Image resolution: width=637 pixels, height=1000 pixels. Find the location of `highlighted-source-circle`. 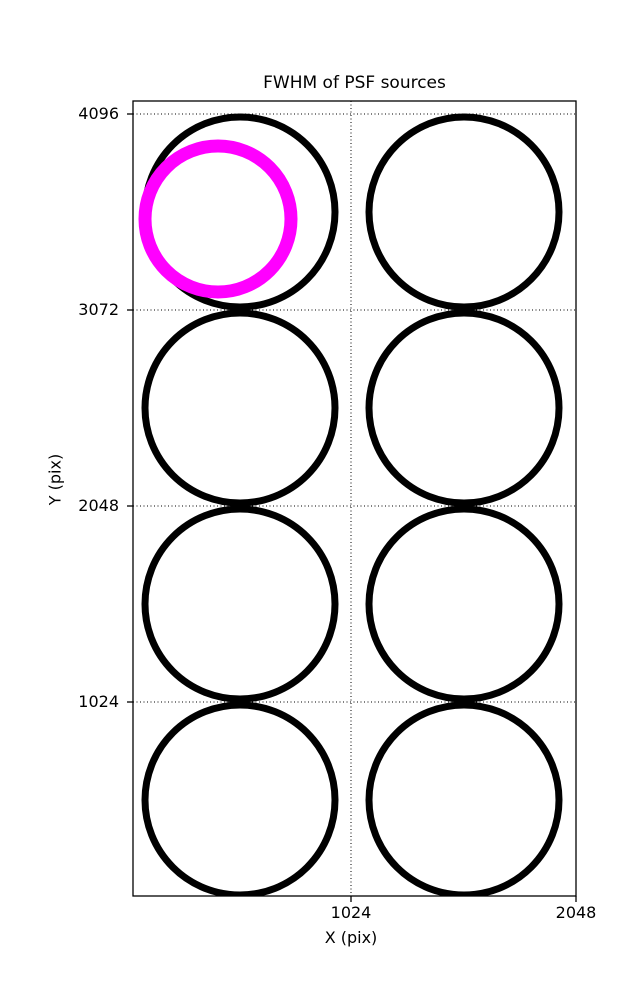

highlighted-source-circle is located at coordinates (218, 219).